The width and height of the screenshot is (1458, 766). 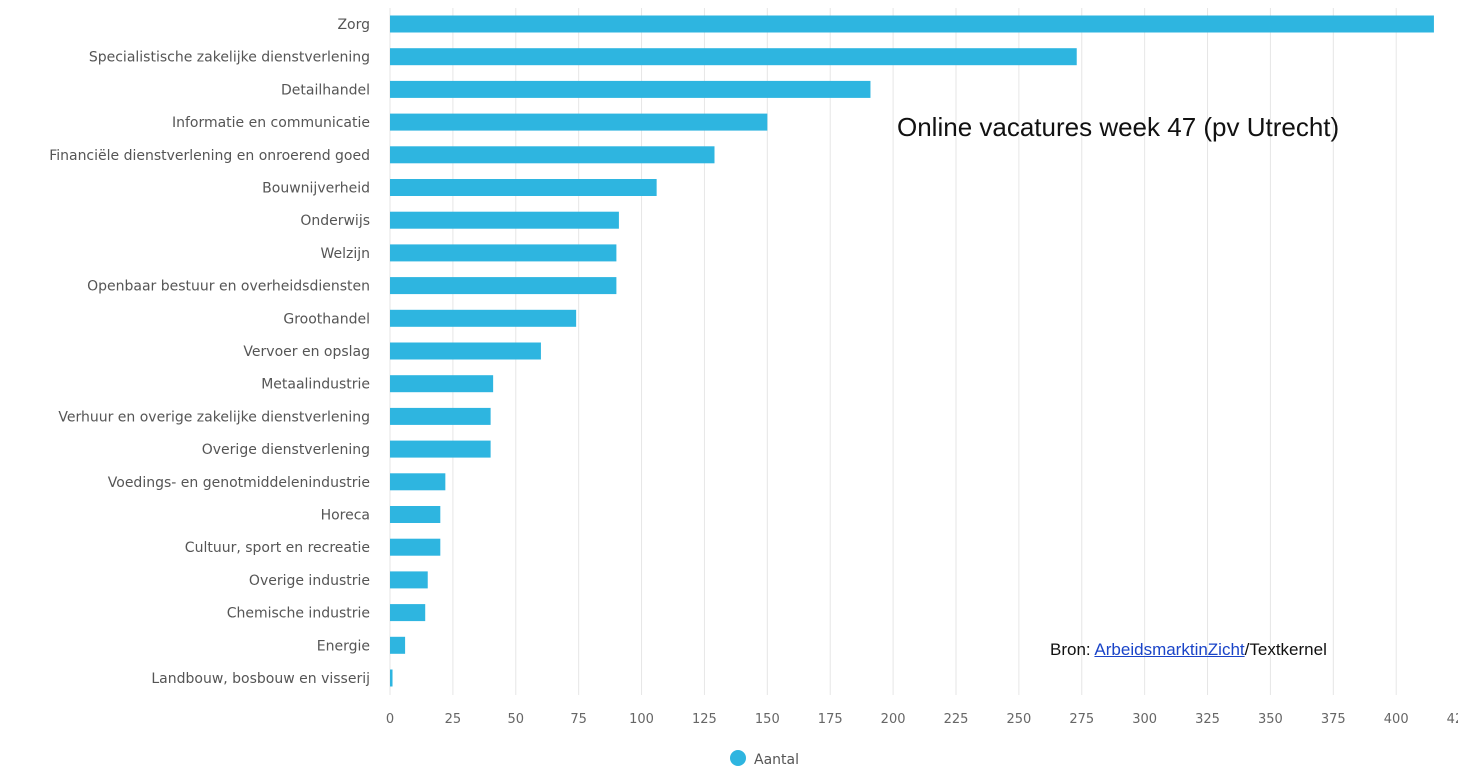 What do you see at coordinates (260, 679) in the screenshot?
I see `category-label: Landbouw, bosbouw en visserij` at bounding box center [260, 679].